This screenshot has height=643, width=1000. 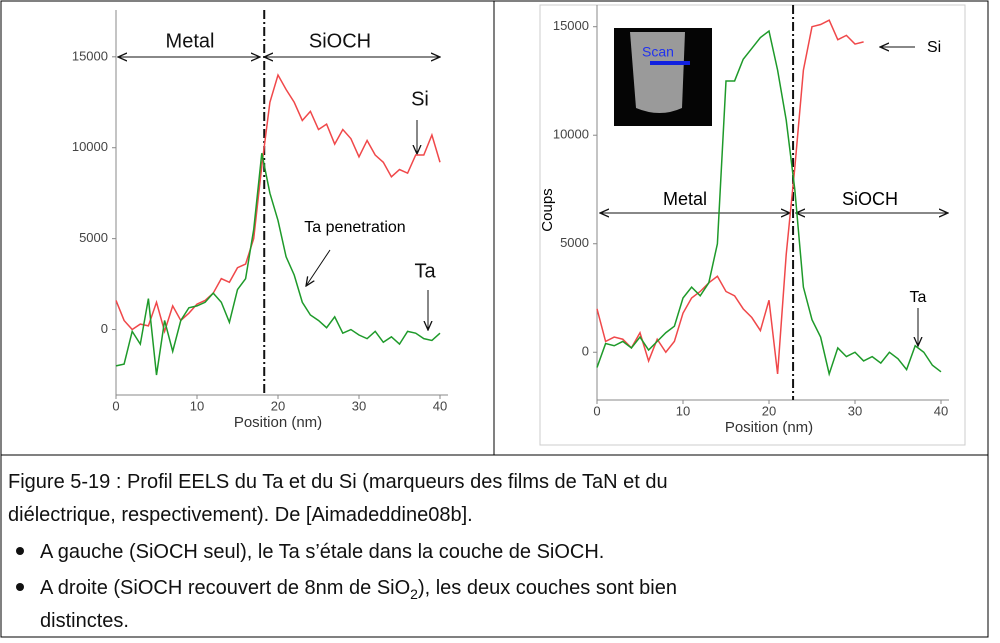 I want to click on arrow, so click(x=318, y=267).